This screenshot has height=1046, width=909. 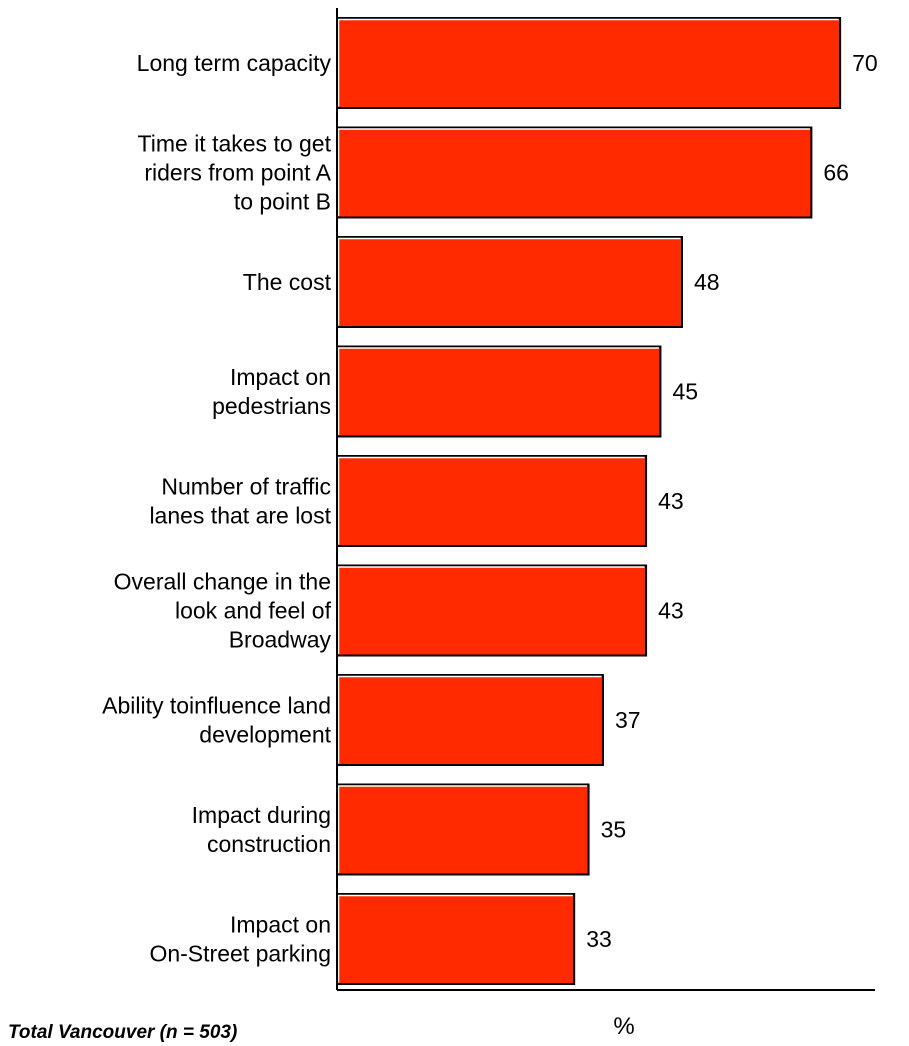 I want to click on category-label: Number of traffic lanes that are lost, so click(x=240, y=501).